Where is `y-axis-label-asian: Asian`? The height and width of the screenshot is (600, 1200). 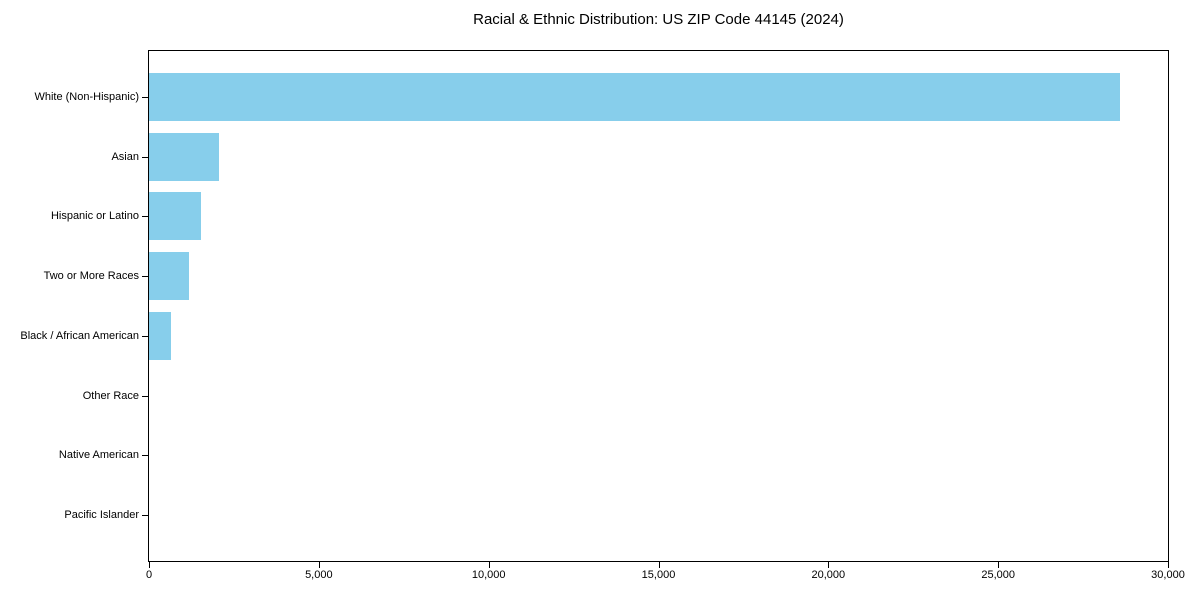
y-axis-label-asian: Asian is located at coordinates (125, 156).